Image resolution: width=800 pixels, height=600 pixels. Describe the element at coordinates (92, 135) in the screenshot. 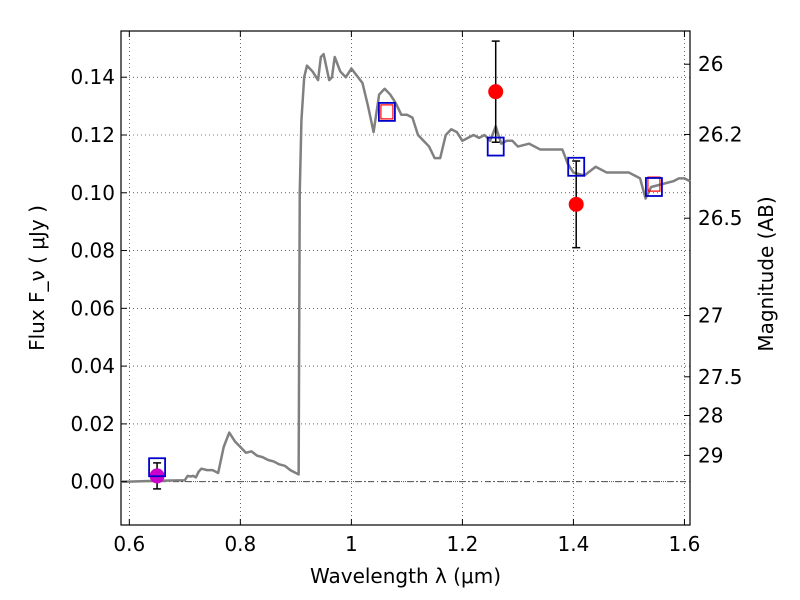

I see `y-tick-label: 0.12` at that location.